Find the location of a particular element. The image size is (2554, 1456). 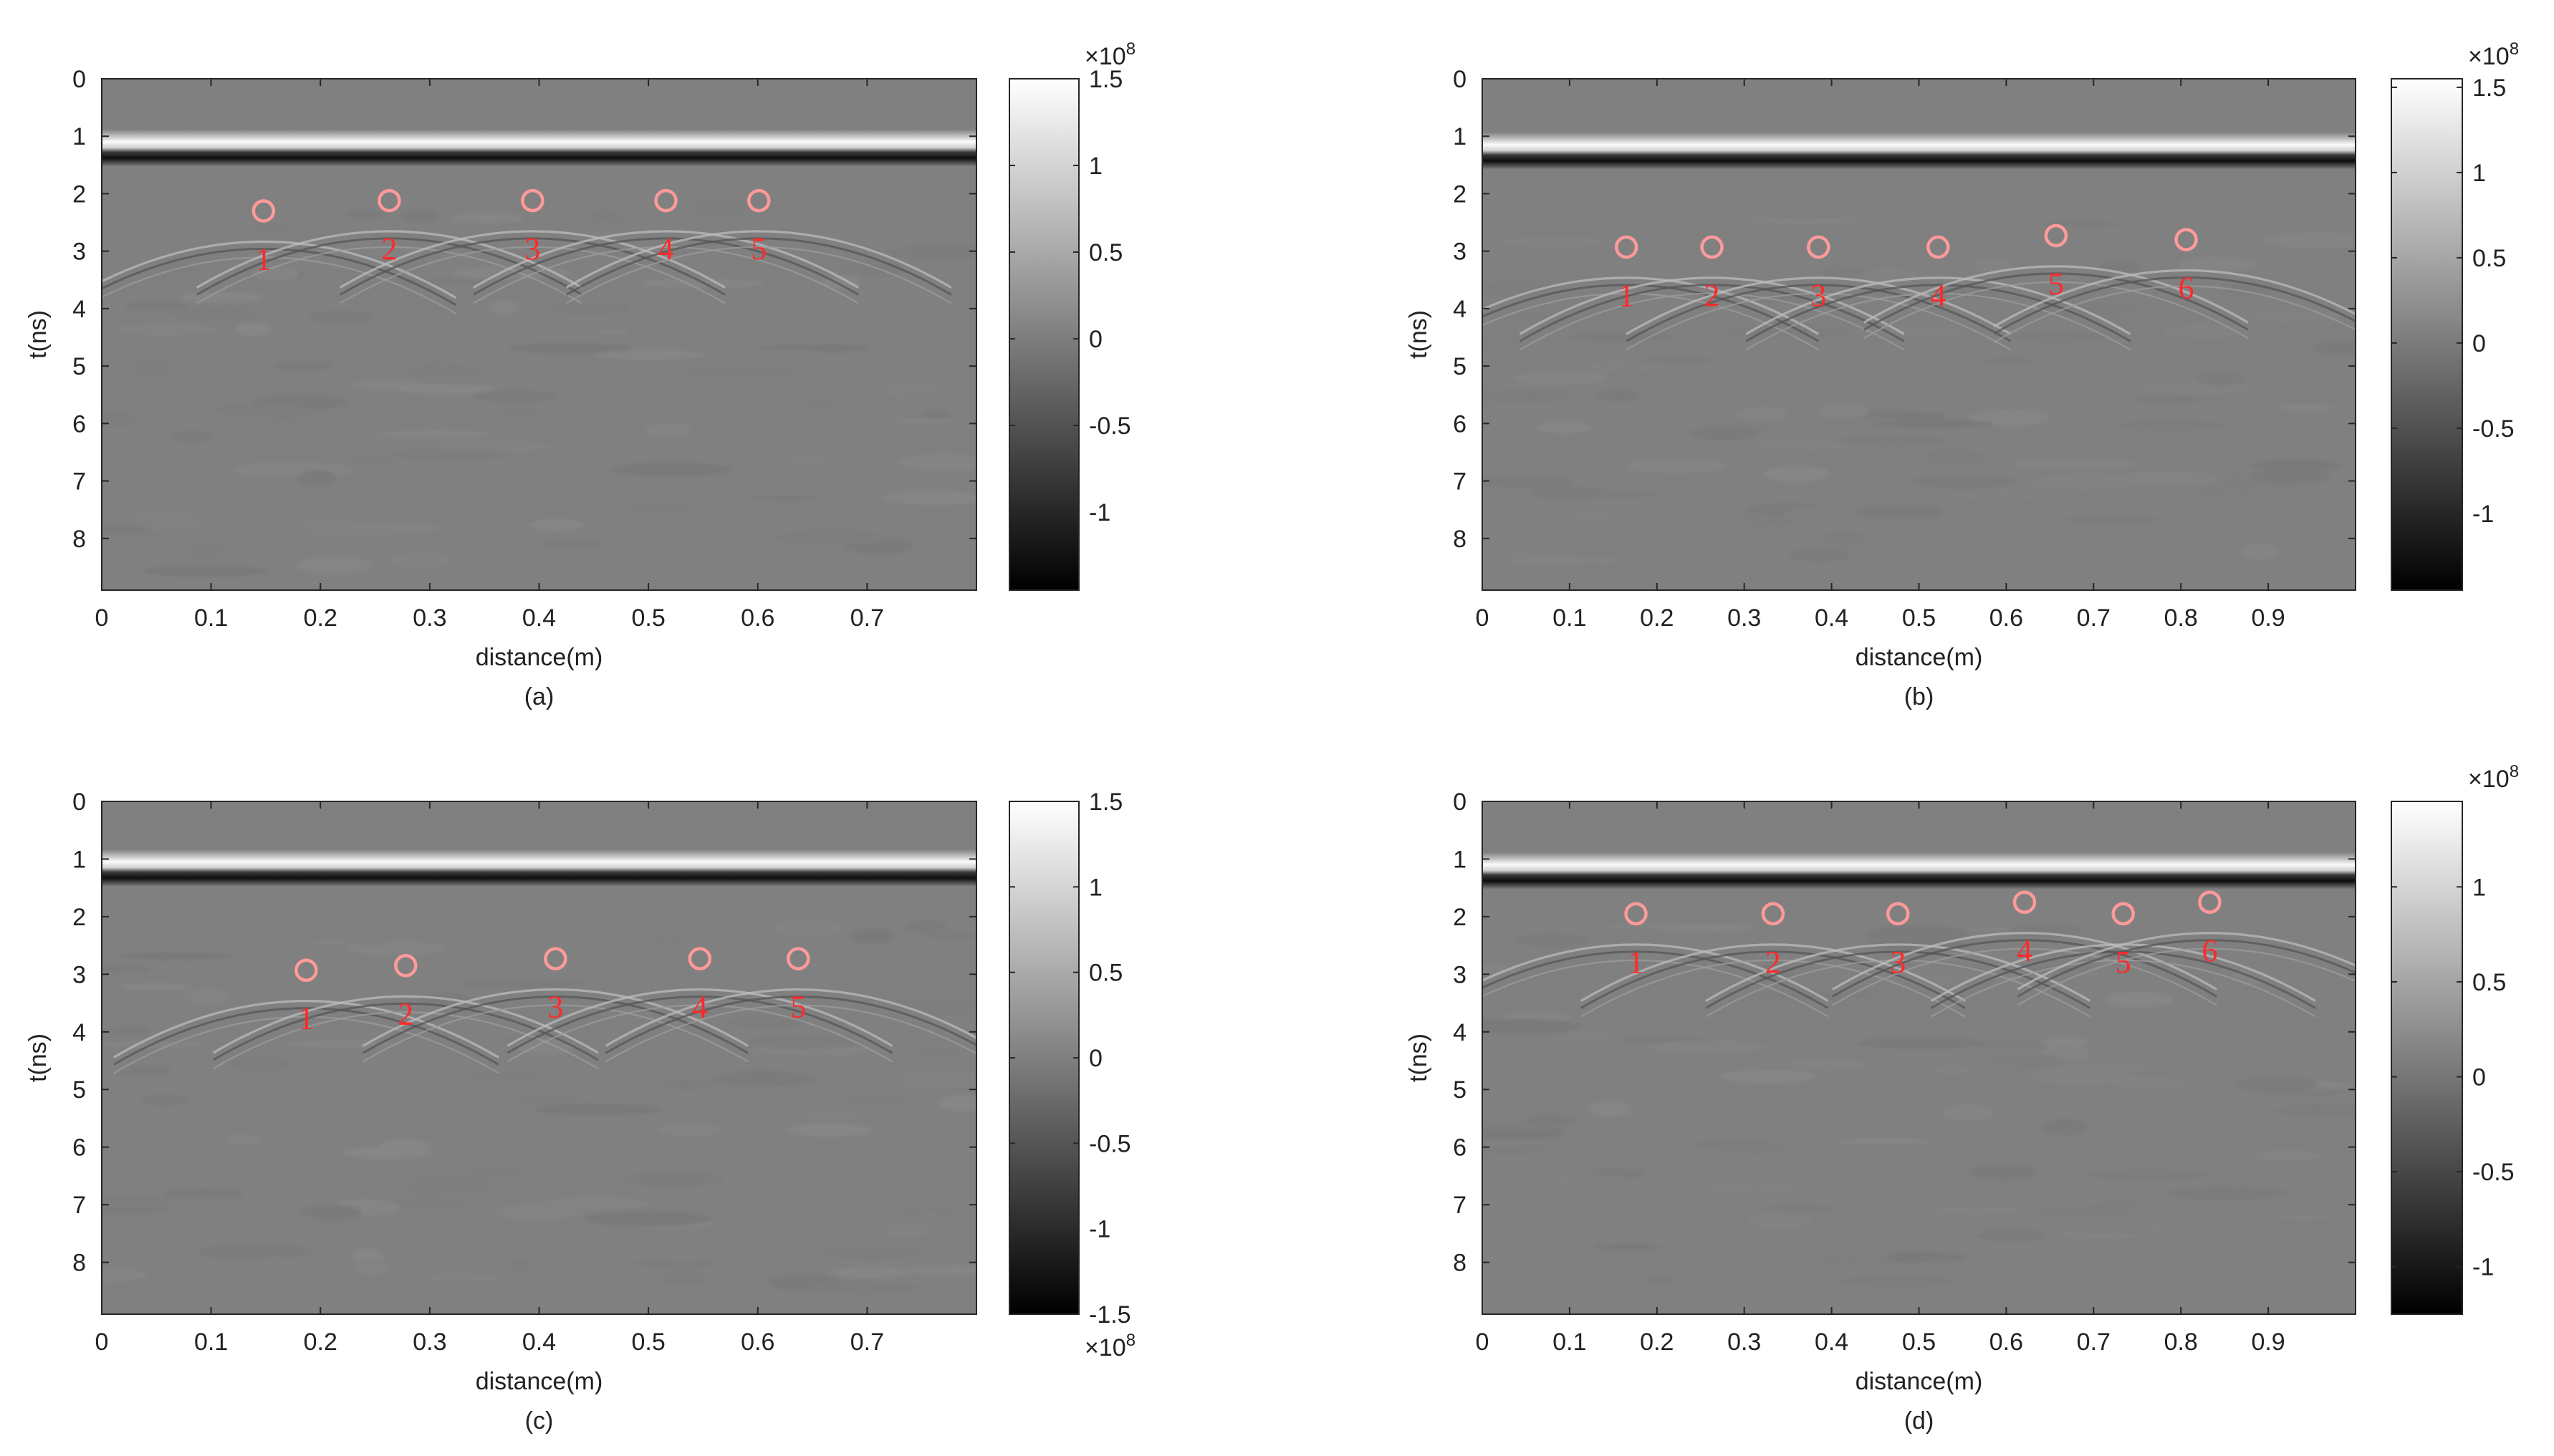

target-marker-label: 2 is located at coordinates (405, 1013).